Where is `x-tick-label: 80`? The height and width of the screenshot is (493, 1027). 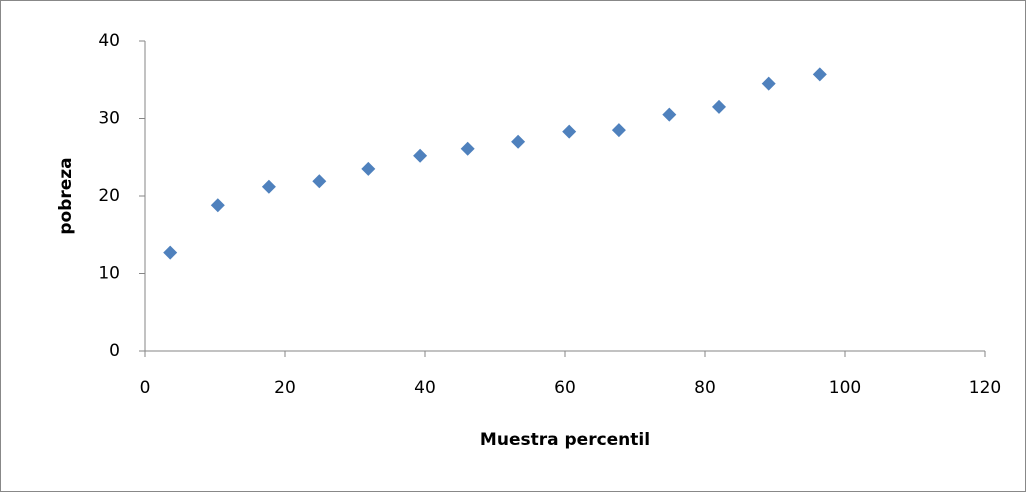 x-tick-label: 80 is located at coordinates (705, 388).